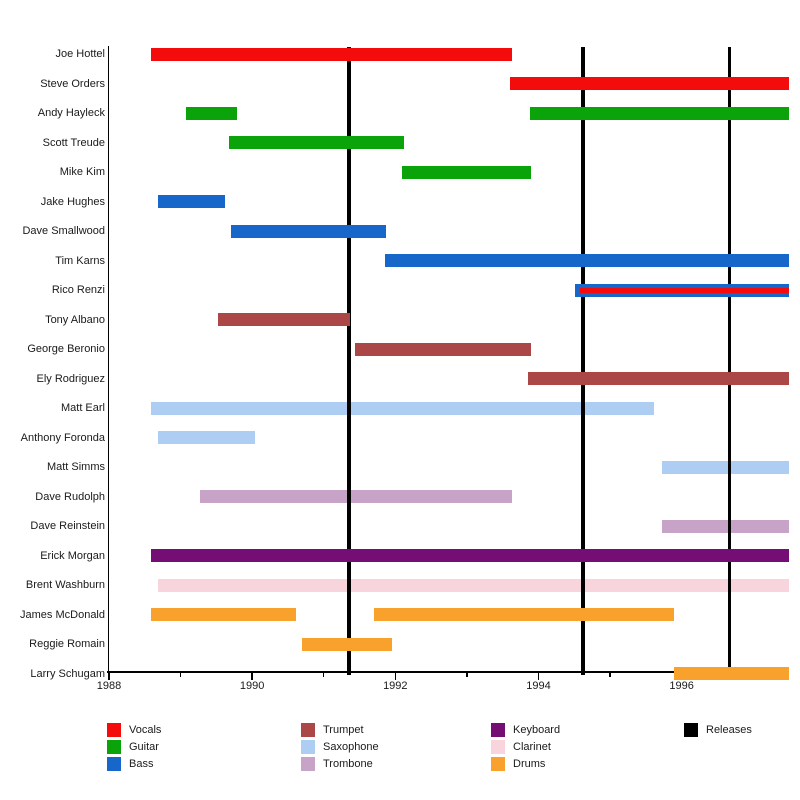 This screenshot has height=800, width=800. I want to click on member-label: Andy Hayleck, so click(71, 113).